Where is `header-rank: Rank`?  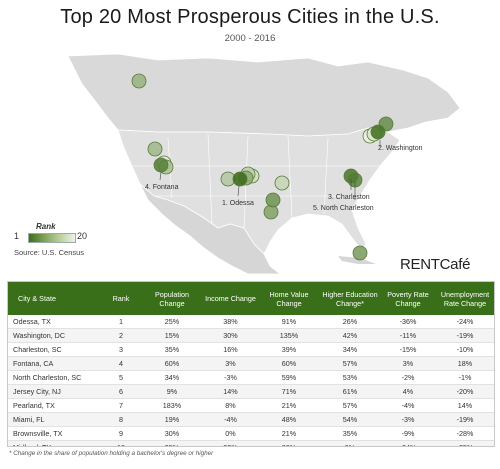
header-rank: Rank is located at coordinates (121, 298).